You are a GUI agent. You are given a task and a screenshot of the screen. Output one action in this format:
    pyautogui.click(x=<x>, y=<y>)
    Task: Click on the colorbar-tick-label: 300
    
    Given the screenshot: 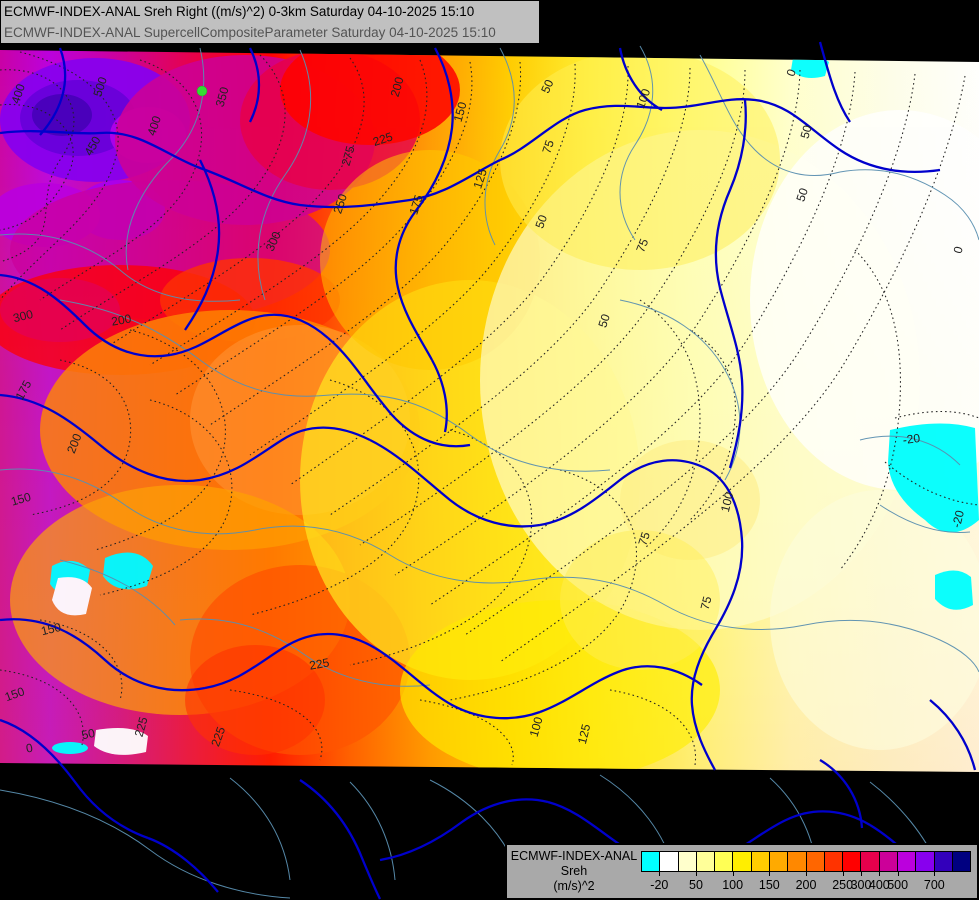 What is the action you would take?
    pyautogui.click(x=861, y=884)
    